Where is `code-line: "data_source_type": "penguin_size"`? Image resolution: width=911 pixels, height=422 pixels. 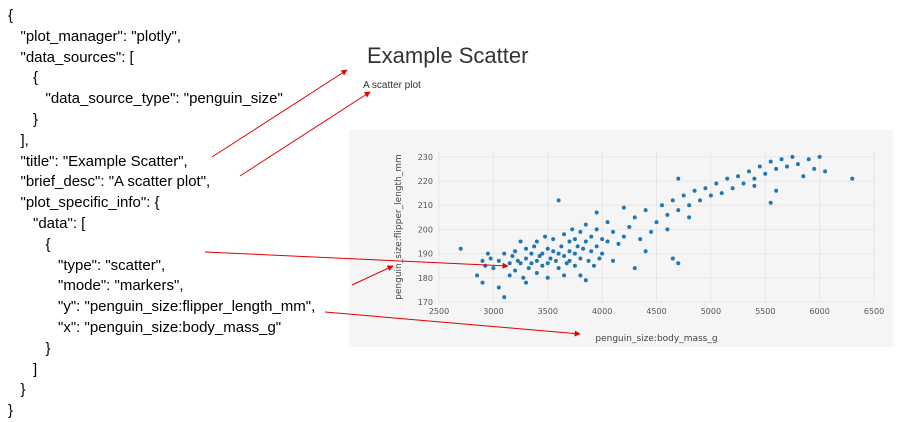 code-line: "data_source_type": "penguin_size" is located at coordinates (145, 99).